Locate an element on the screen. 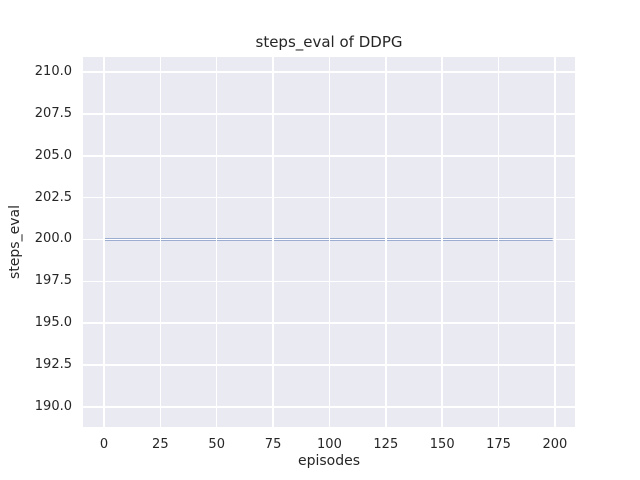 The height and width of the screenshot is (480, 640). x-tick-label: 175 is located at coordinates (498, 444).